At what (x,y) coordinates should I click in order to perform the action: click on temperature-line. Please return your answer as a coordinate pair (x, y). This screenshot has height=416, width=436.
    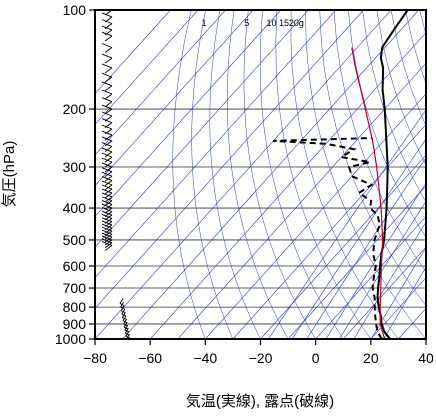
    Looking at the image, I should click on (393, 174).